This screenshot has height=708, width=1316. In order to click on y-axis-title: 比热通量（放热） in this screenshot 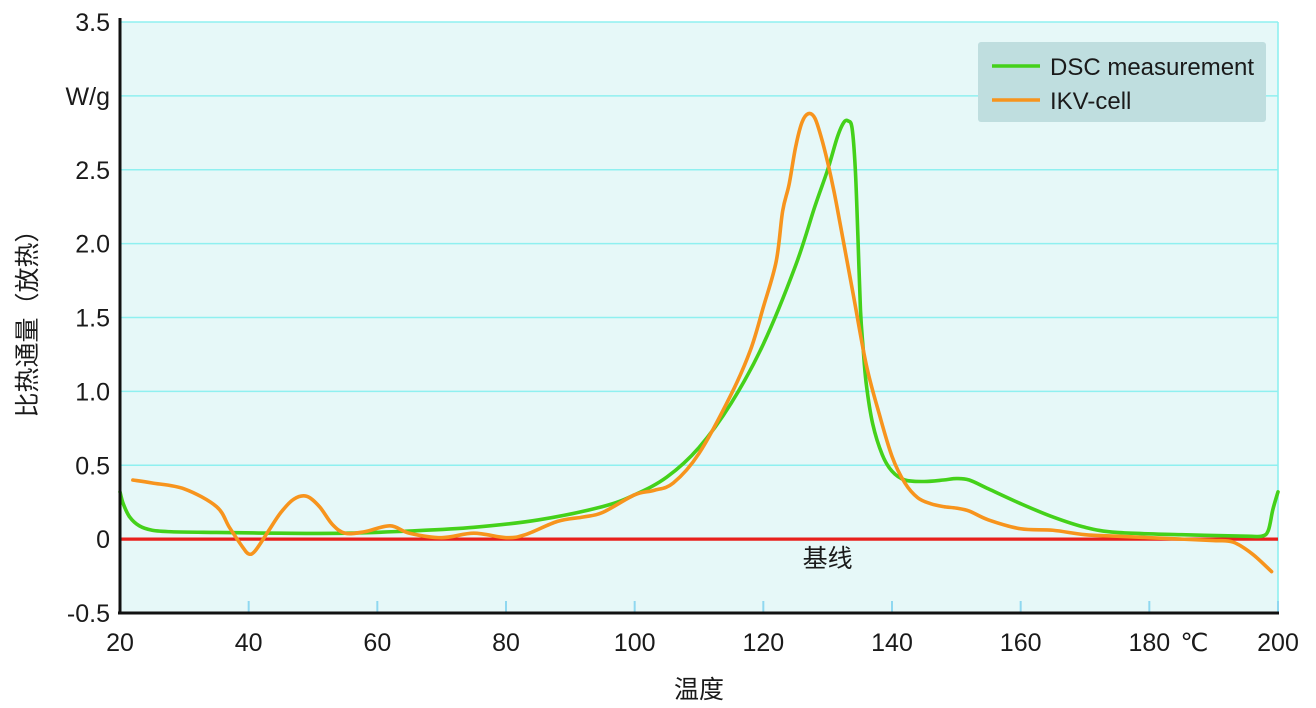, I will do `click(27, 317)`.